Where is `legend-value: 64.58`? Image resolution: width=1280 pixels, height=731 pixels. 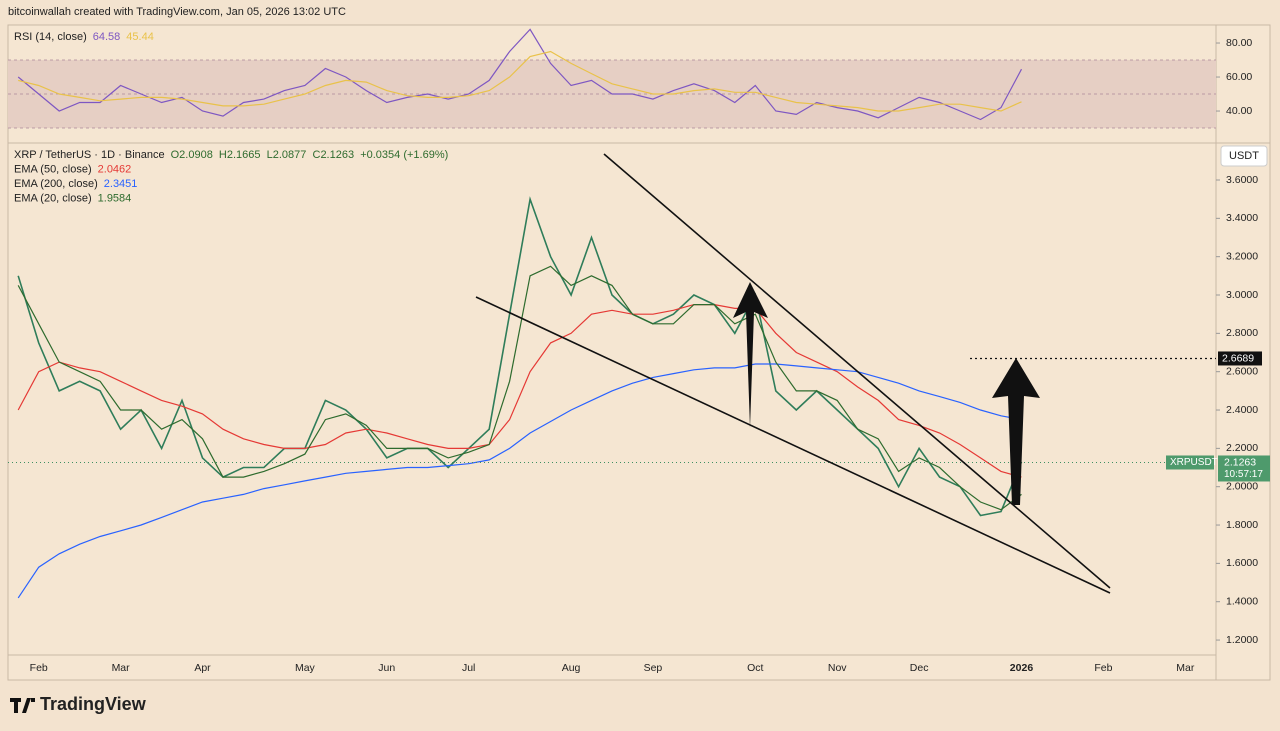 legend-value: 64.58 is located at coordinates (107, 37).